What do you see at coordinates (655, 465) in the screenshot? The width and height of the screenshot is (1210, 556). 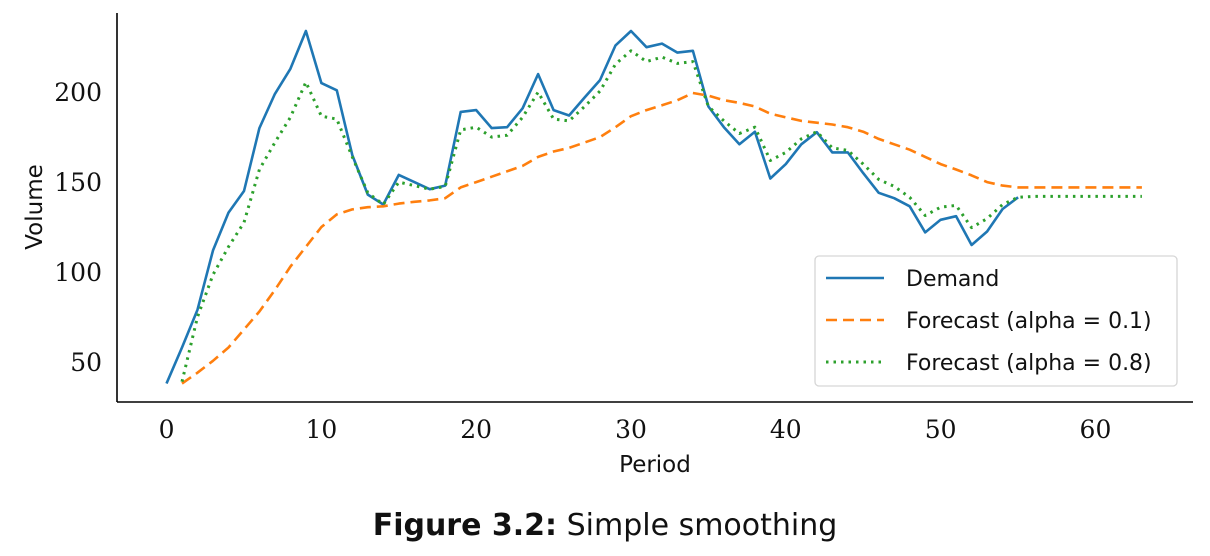 I see `x-axis-label: Period` at bounding box center [655, 465].